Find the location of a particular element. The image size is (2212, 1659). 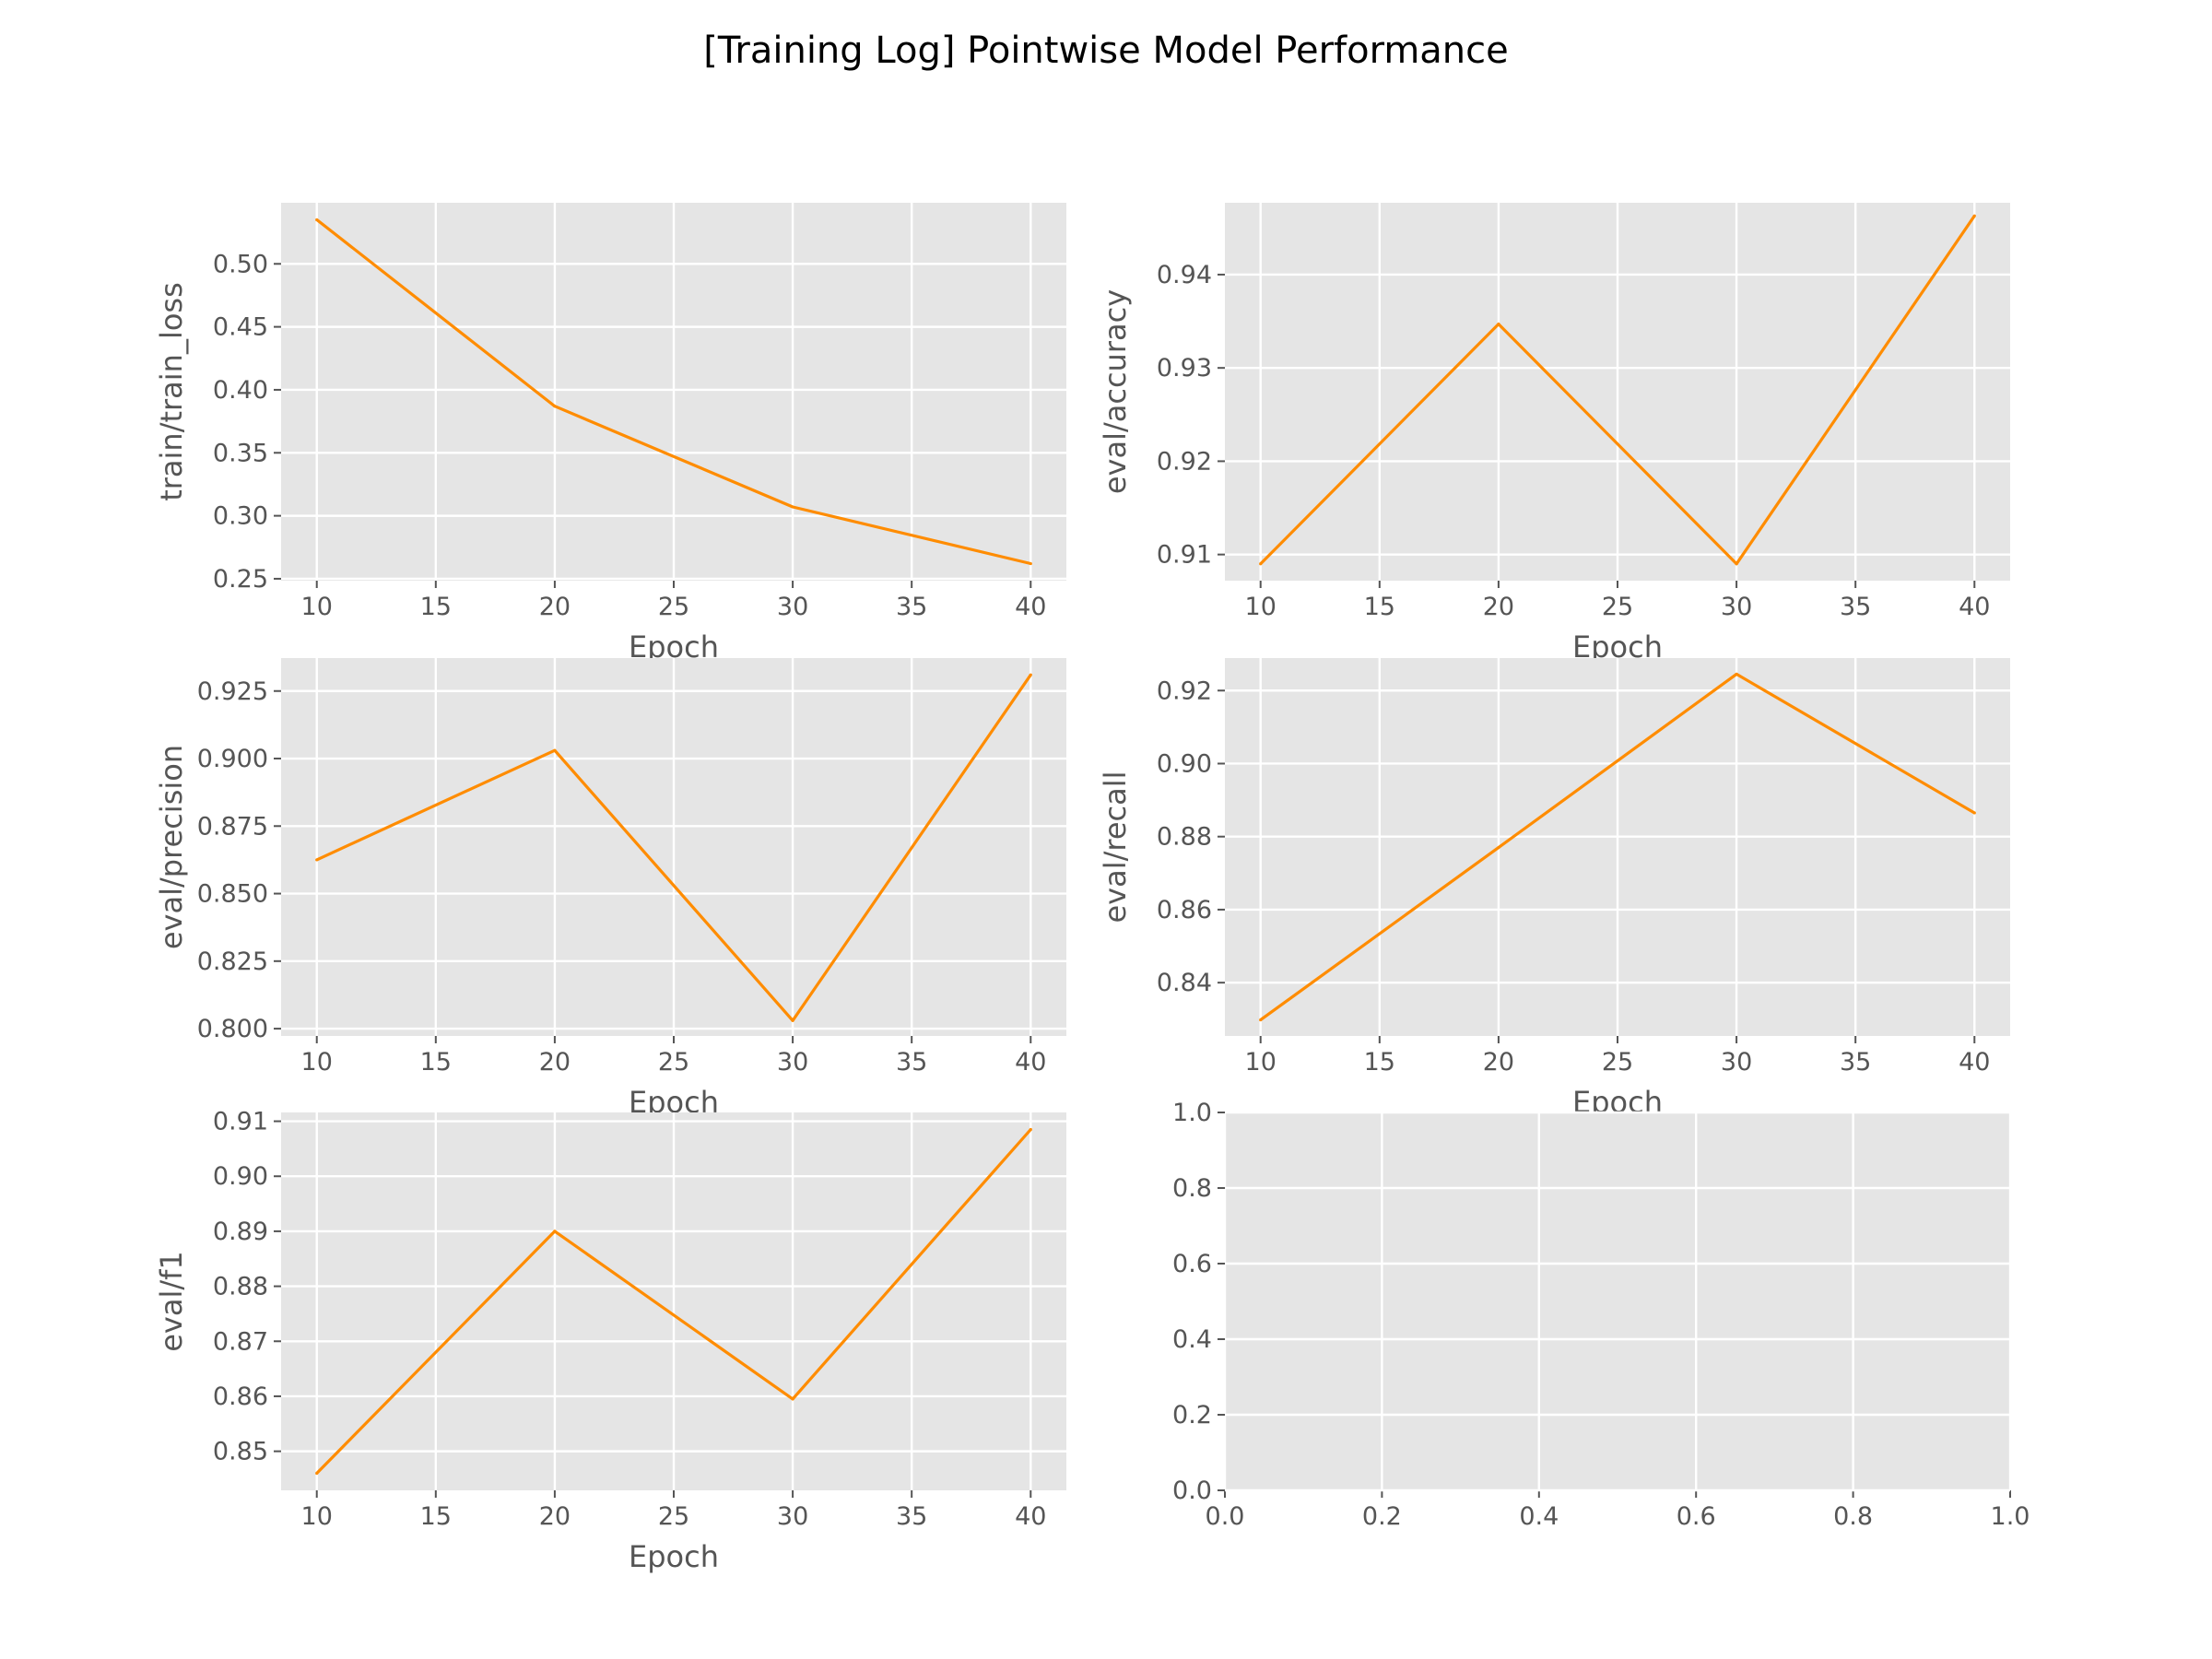

subplot-empty: 0.0 0.2 0.4 0.6 0.8 1.0 0.0 0.2 0.4 0.6 0.8 1.0 is located at coordinates (1601, 1315).